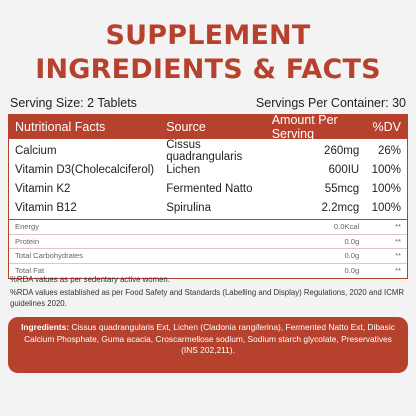 The height and width of the screenshot is (416, 416). What do you see at coordinates (46, 207) in the screenshot?
I see `nutrient-name: Vitamin B12` at bounding box center [46, 207].